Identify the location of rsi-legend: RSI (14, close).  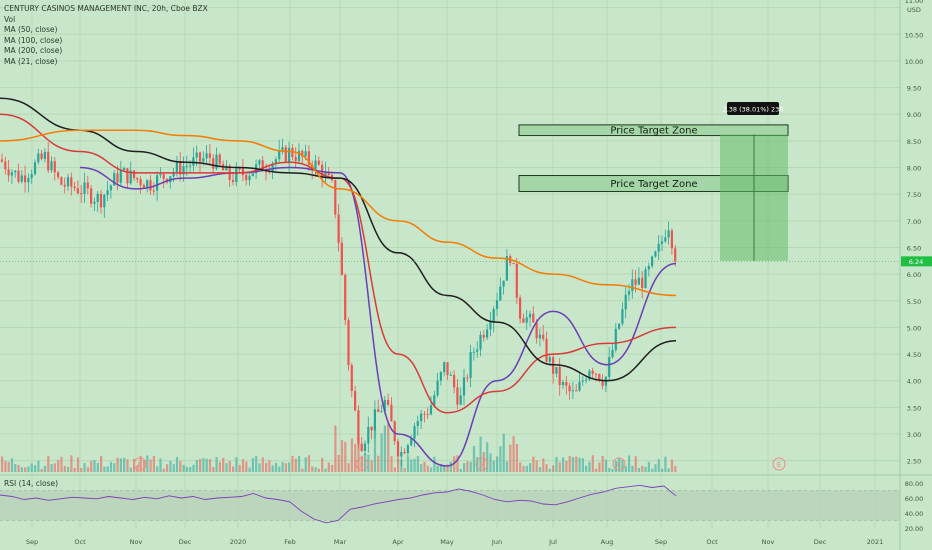
(31, 483).